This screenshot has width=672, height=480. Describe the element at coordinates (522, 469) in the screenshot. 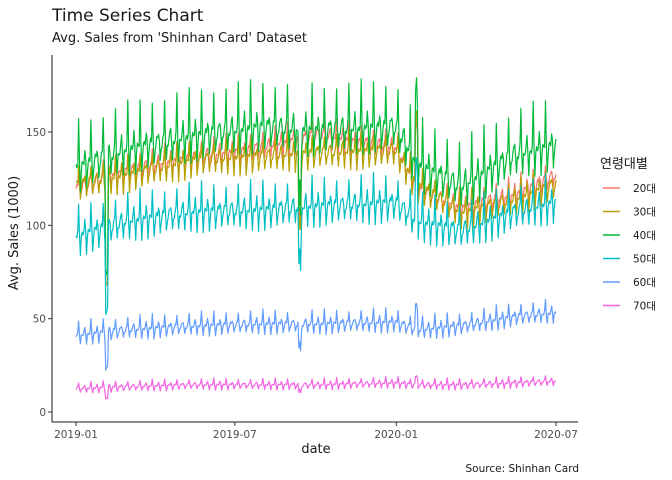

I see `chart-caption: Source: Shinhan Card` at that location.